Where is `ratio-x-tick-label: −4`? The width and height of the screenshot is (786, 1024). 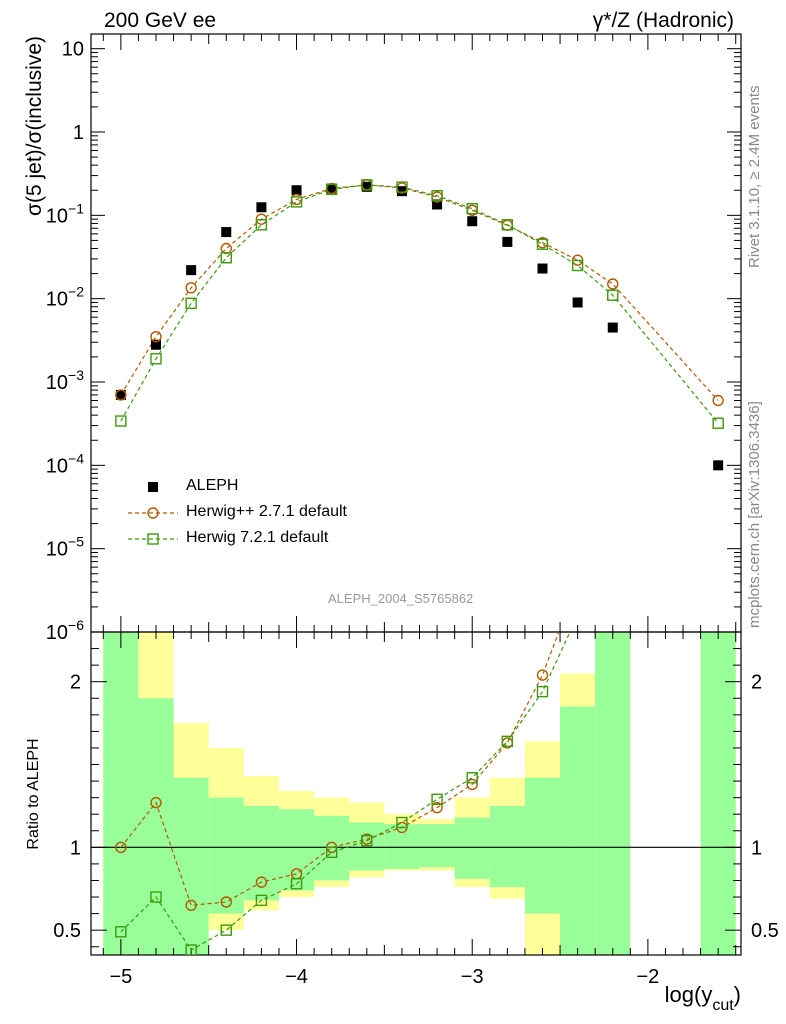 ratio-x-tick-label: −4 is located at coordinates (296, 977).